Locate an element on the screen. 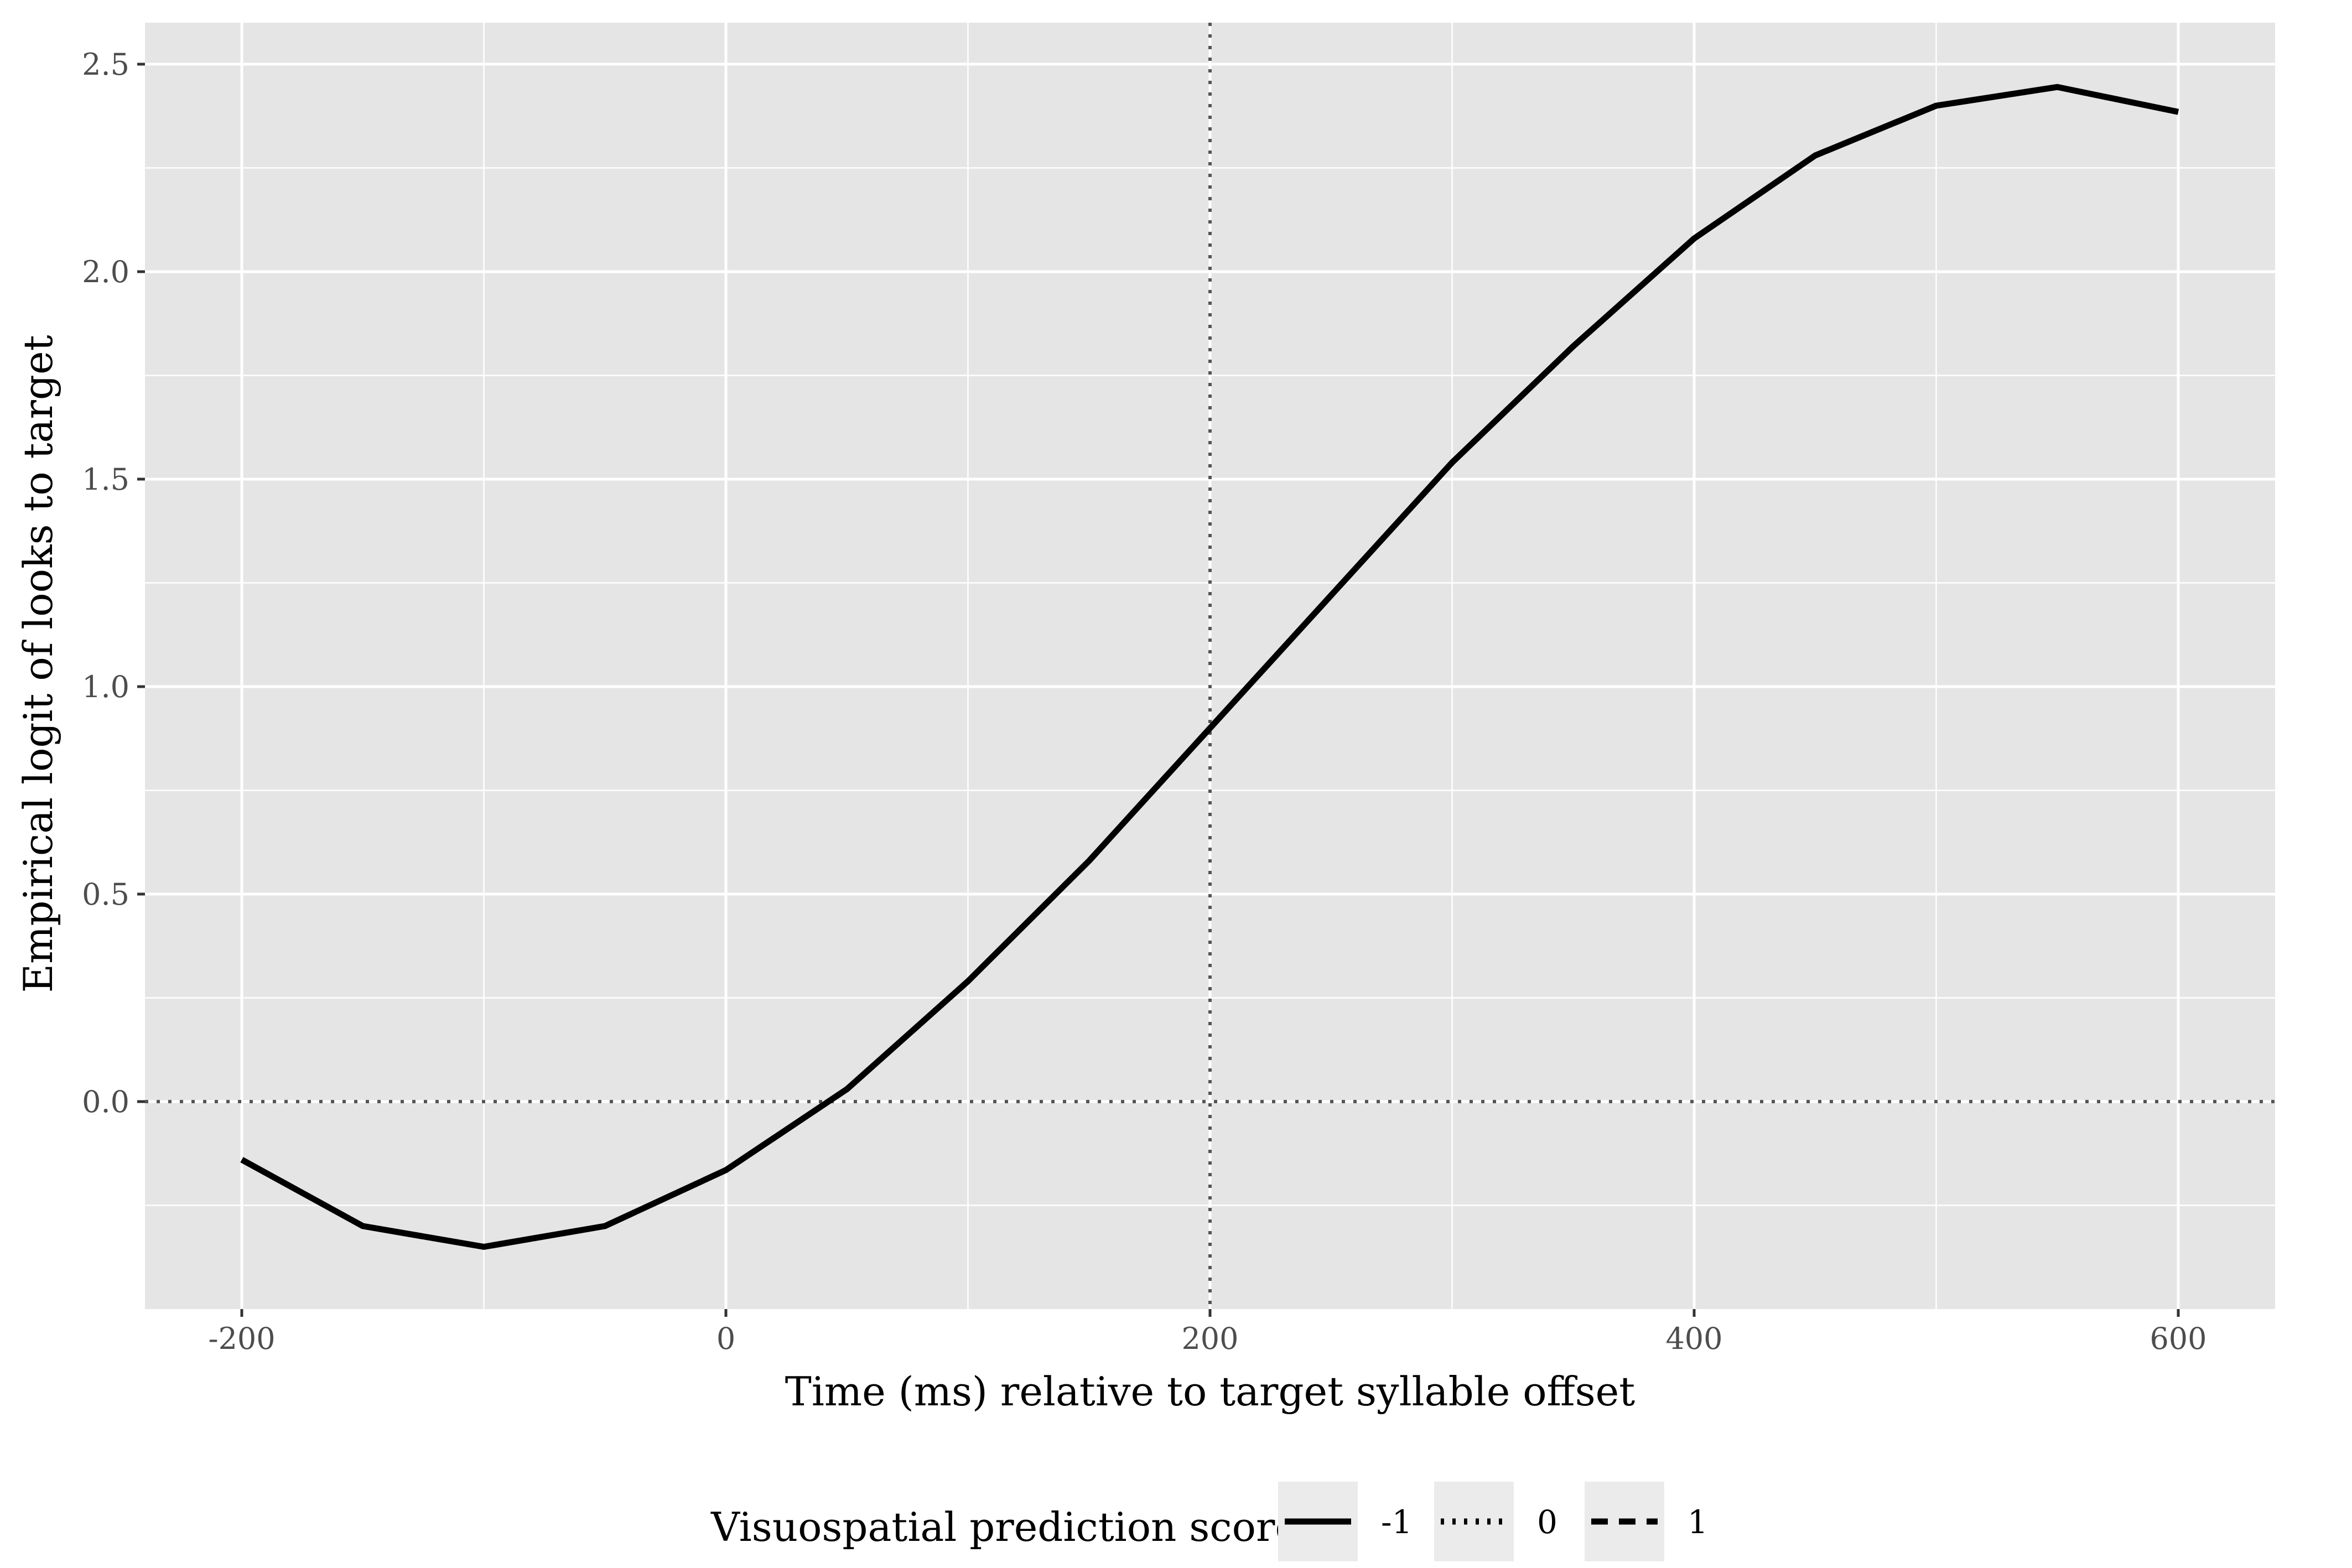 Image resolution: width=2352 pixels, height=1568 pixels. legend-label: -1 is located at coordinates (1397, 1522).